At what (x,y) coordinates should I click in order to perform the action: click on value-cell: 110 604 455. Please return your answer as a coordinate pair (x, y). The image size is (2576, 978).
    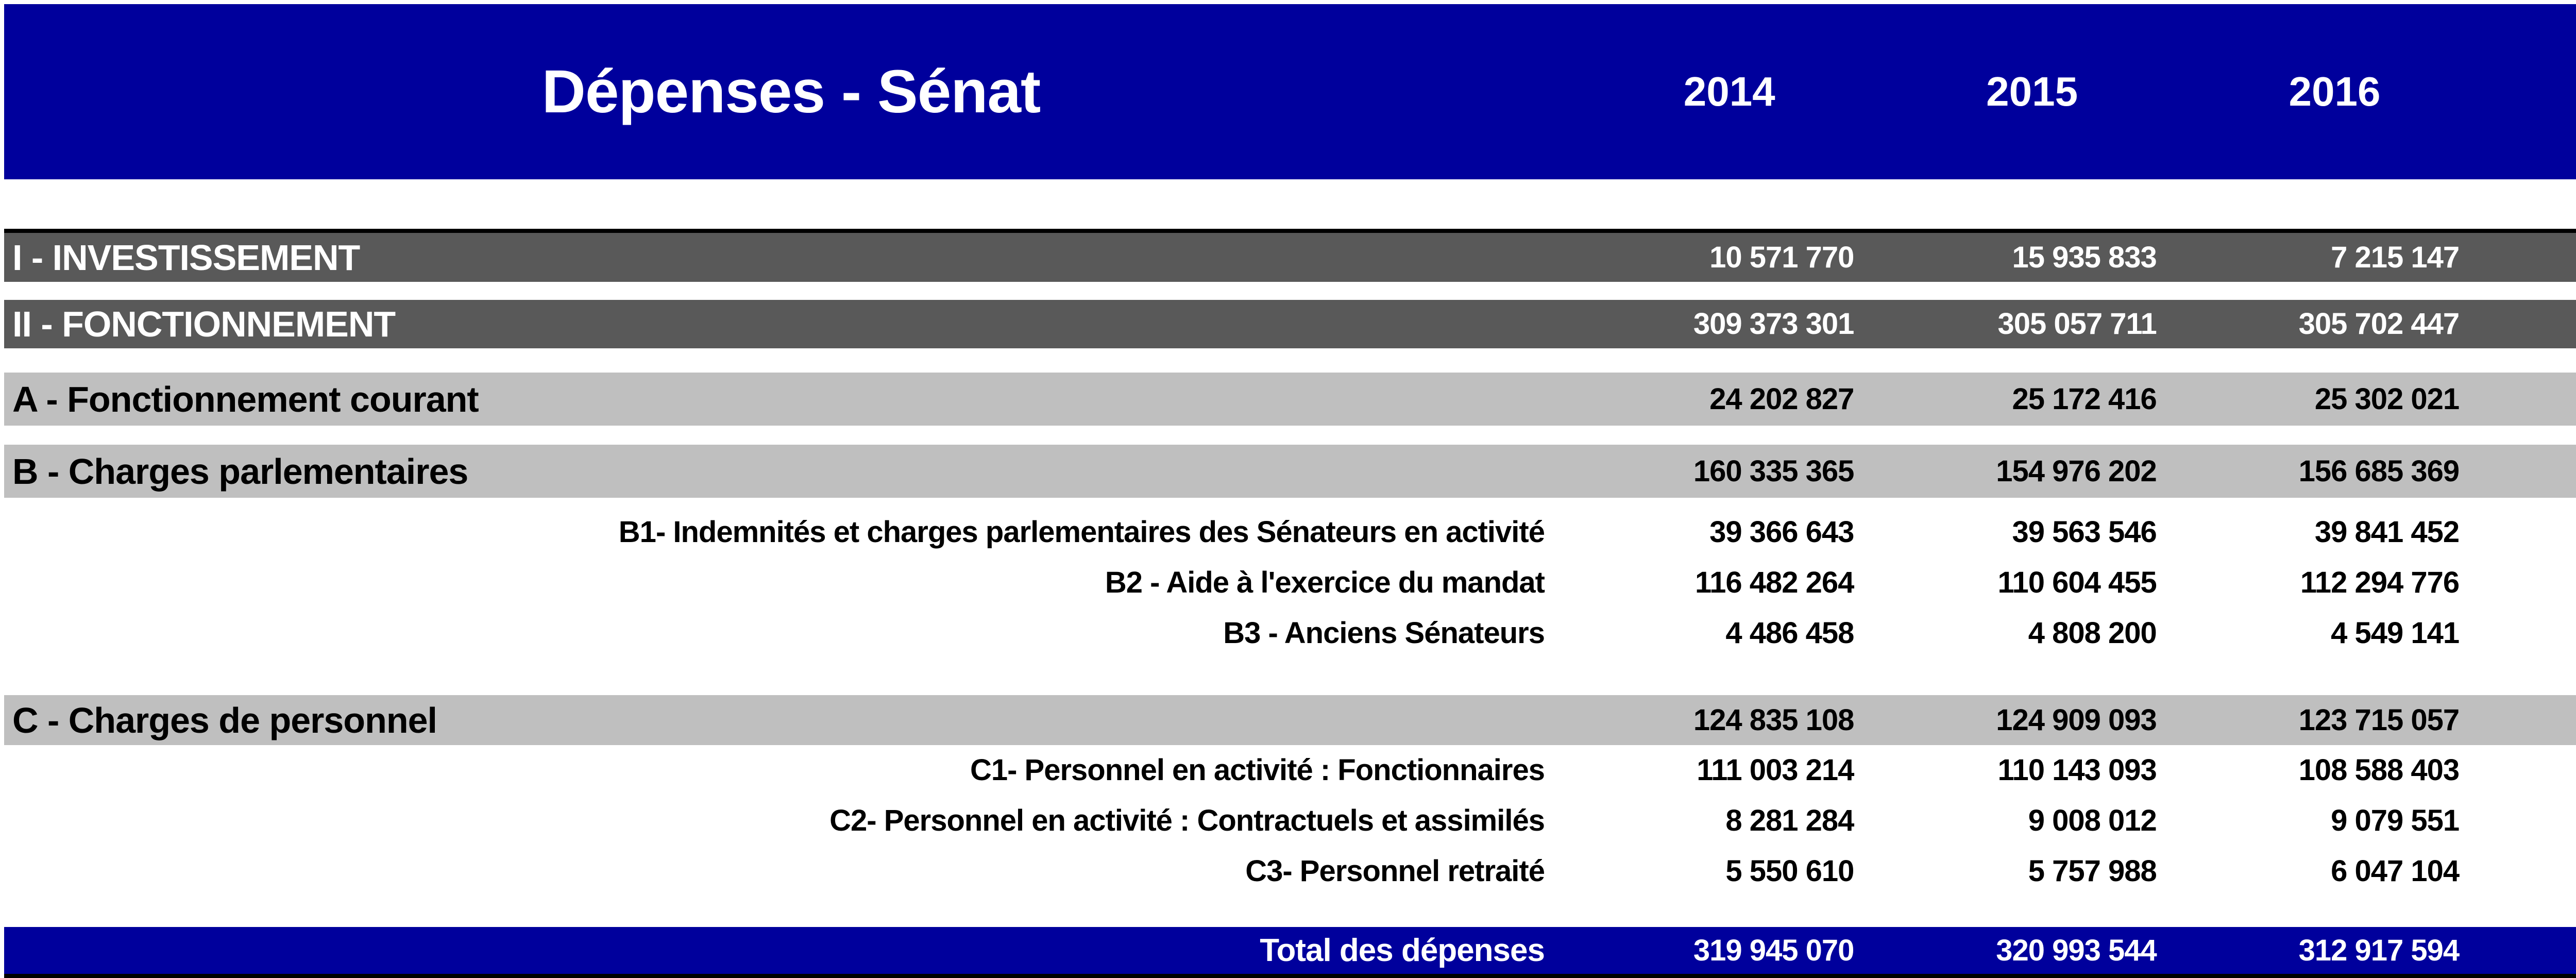
    Looking at the image, I should click on (2077, 582).